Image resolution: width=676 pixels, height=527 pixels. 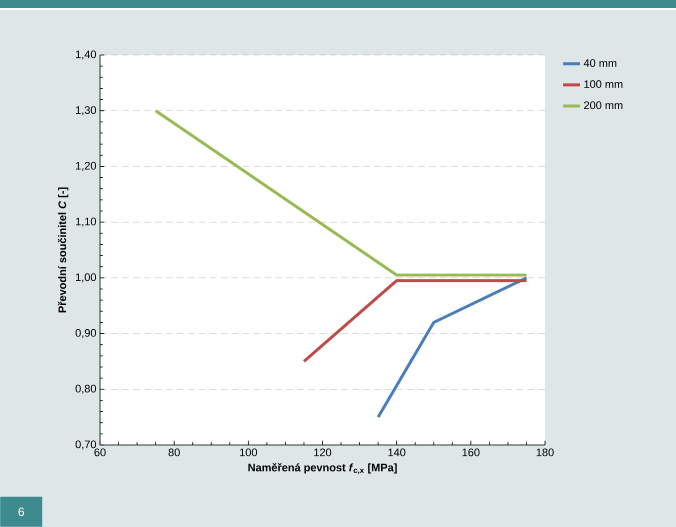 What do you see at coordinates (174, 452) in the screenshot?
I see `x-tick-label: 80` at bounding box center [174, 452].